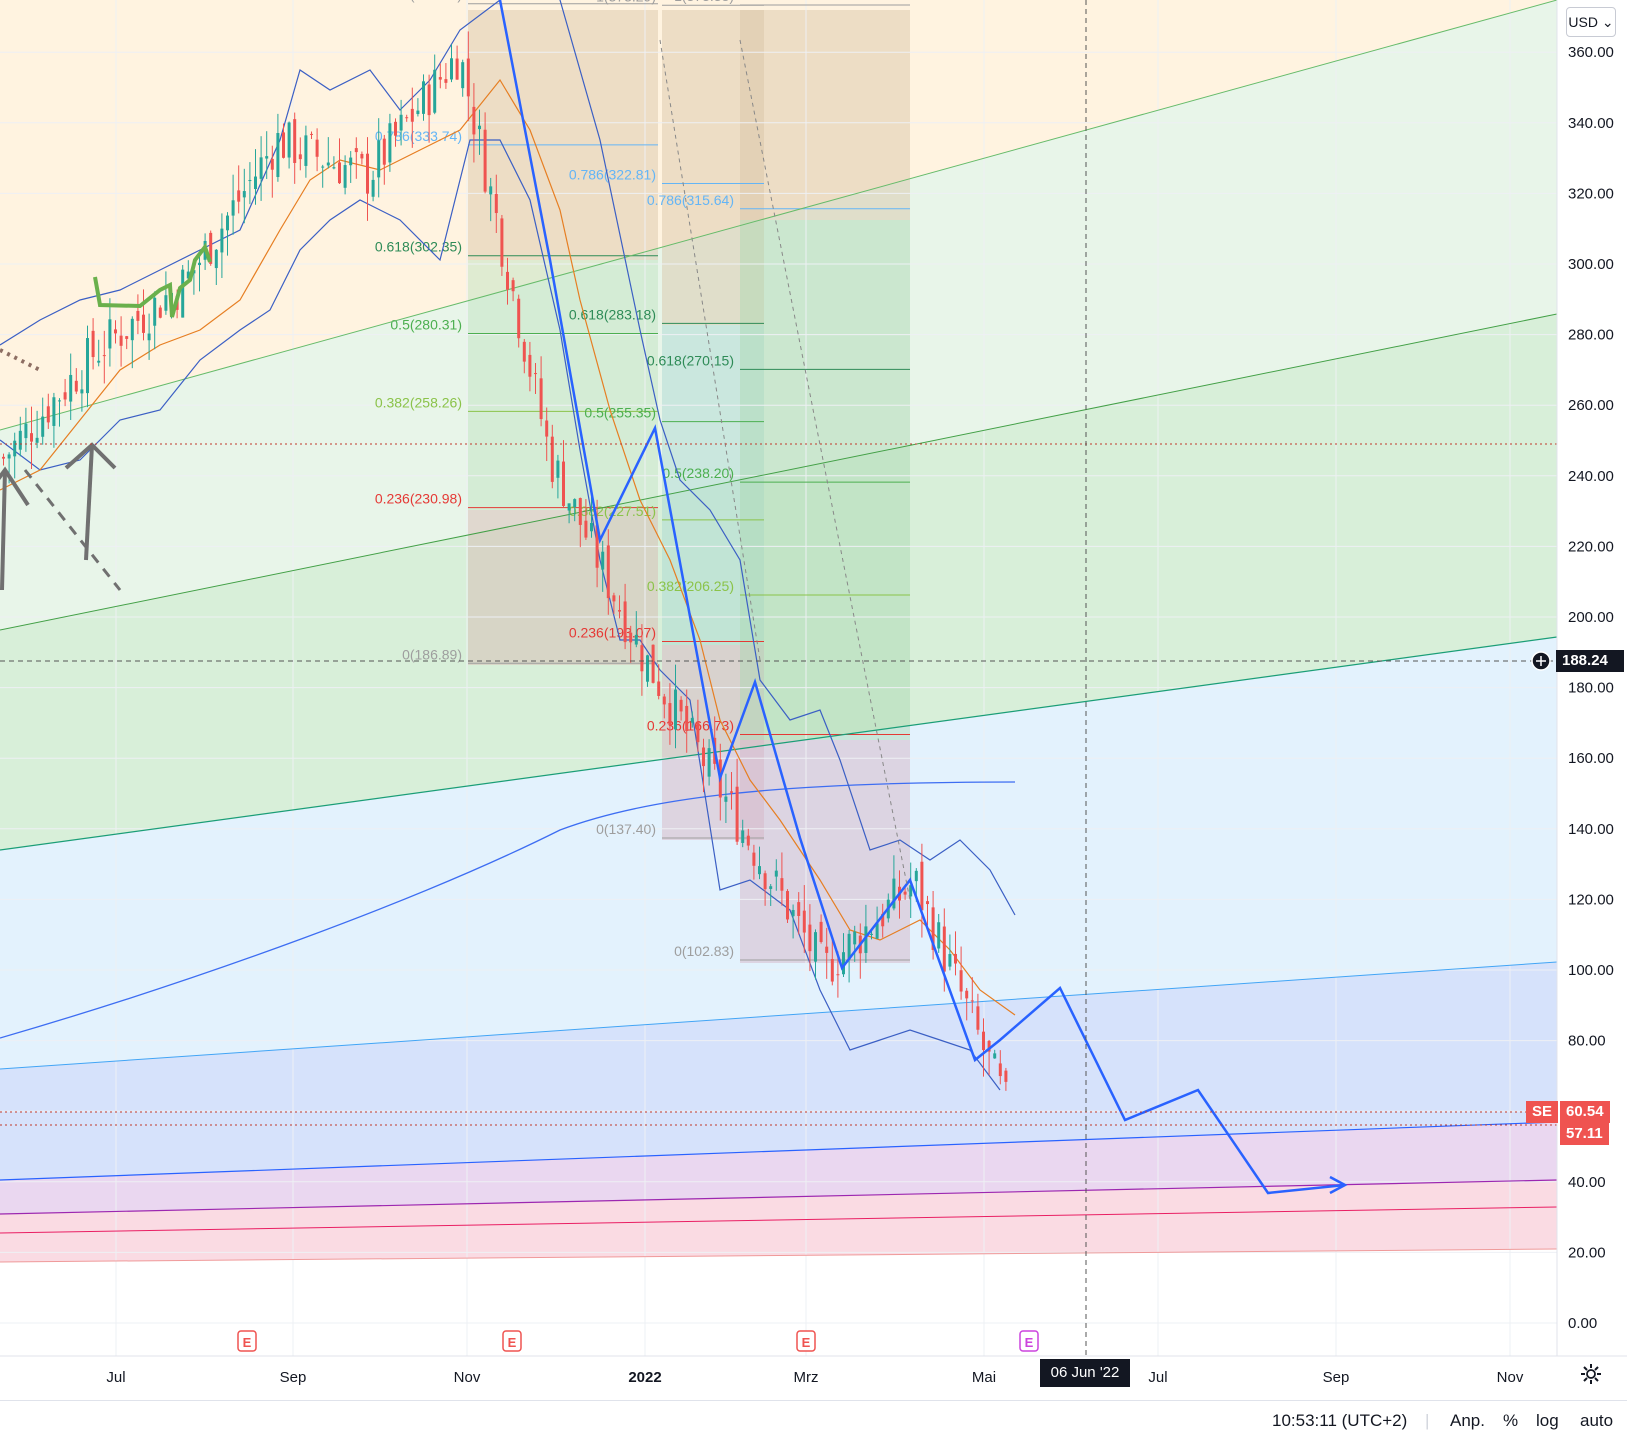 The image size is (1627, 1441). I want to click on long-ma-curve, so click(508, 910).